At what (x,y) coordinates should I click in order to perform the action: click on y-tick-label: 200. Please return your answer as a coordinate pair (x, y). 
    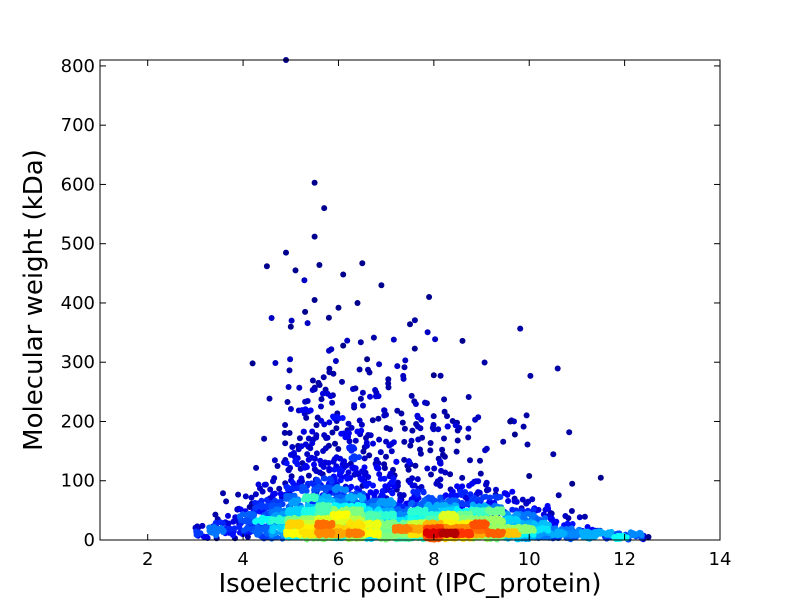
    Looking at the image, I should click on (78, 421).